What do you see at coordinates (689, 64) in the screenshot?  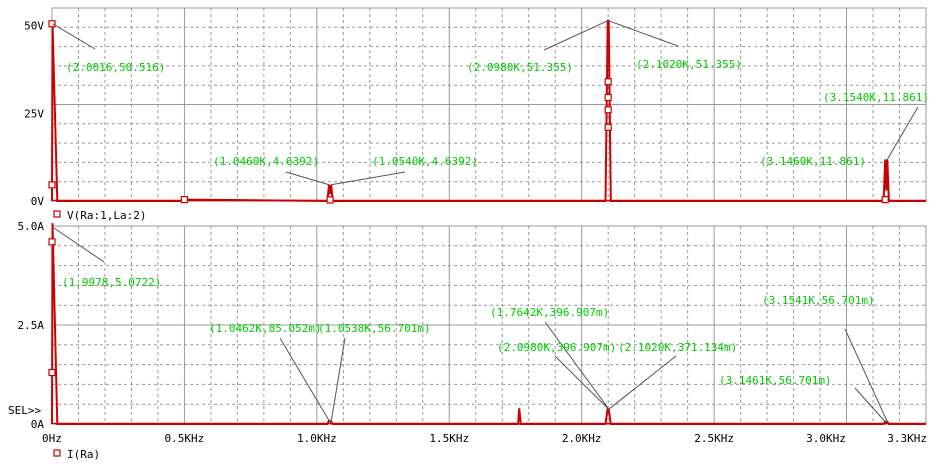 I see `data-label: (2.1020K,51.355)` at bounding box center [689, 64].